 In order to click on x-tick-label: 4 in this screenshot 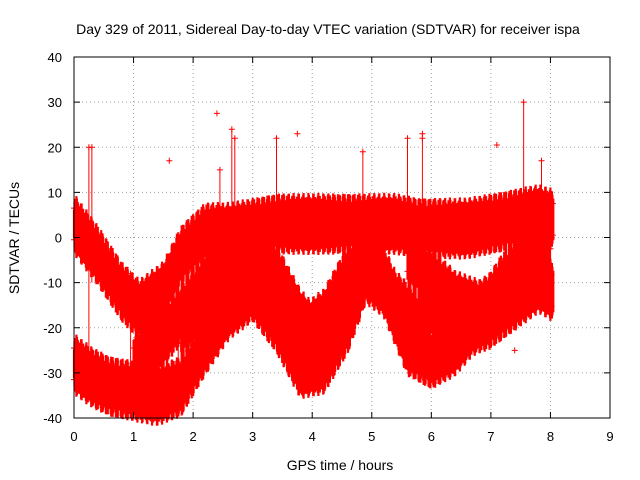, I will do `click(312, 436)`.